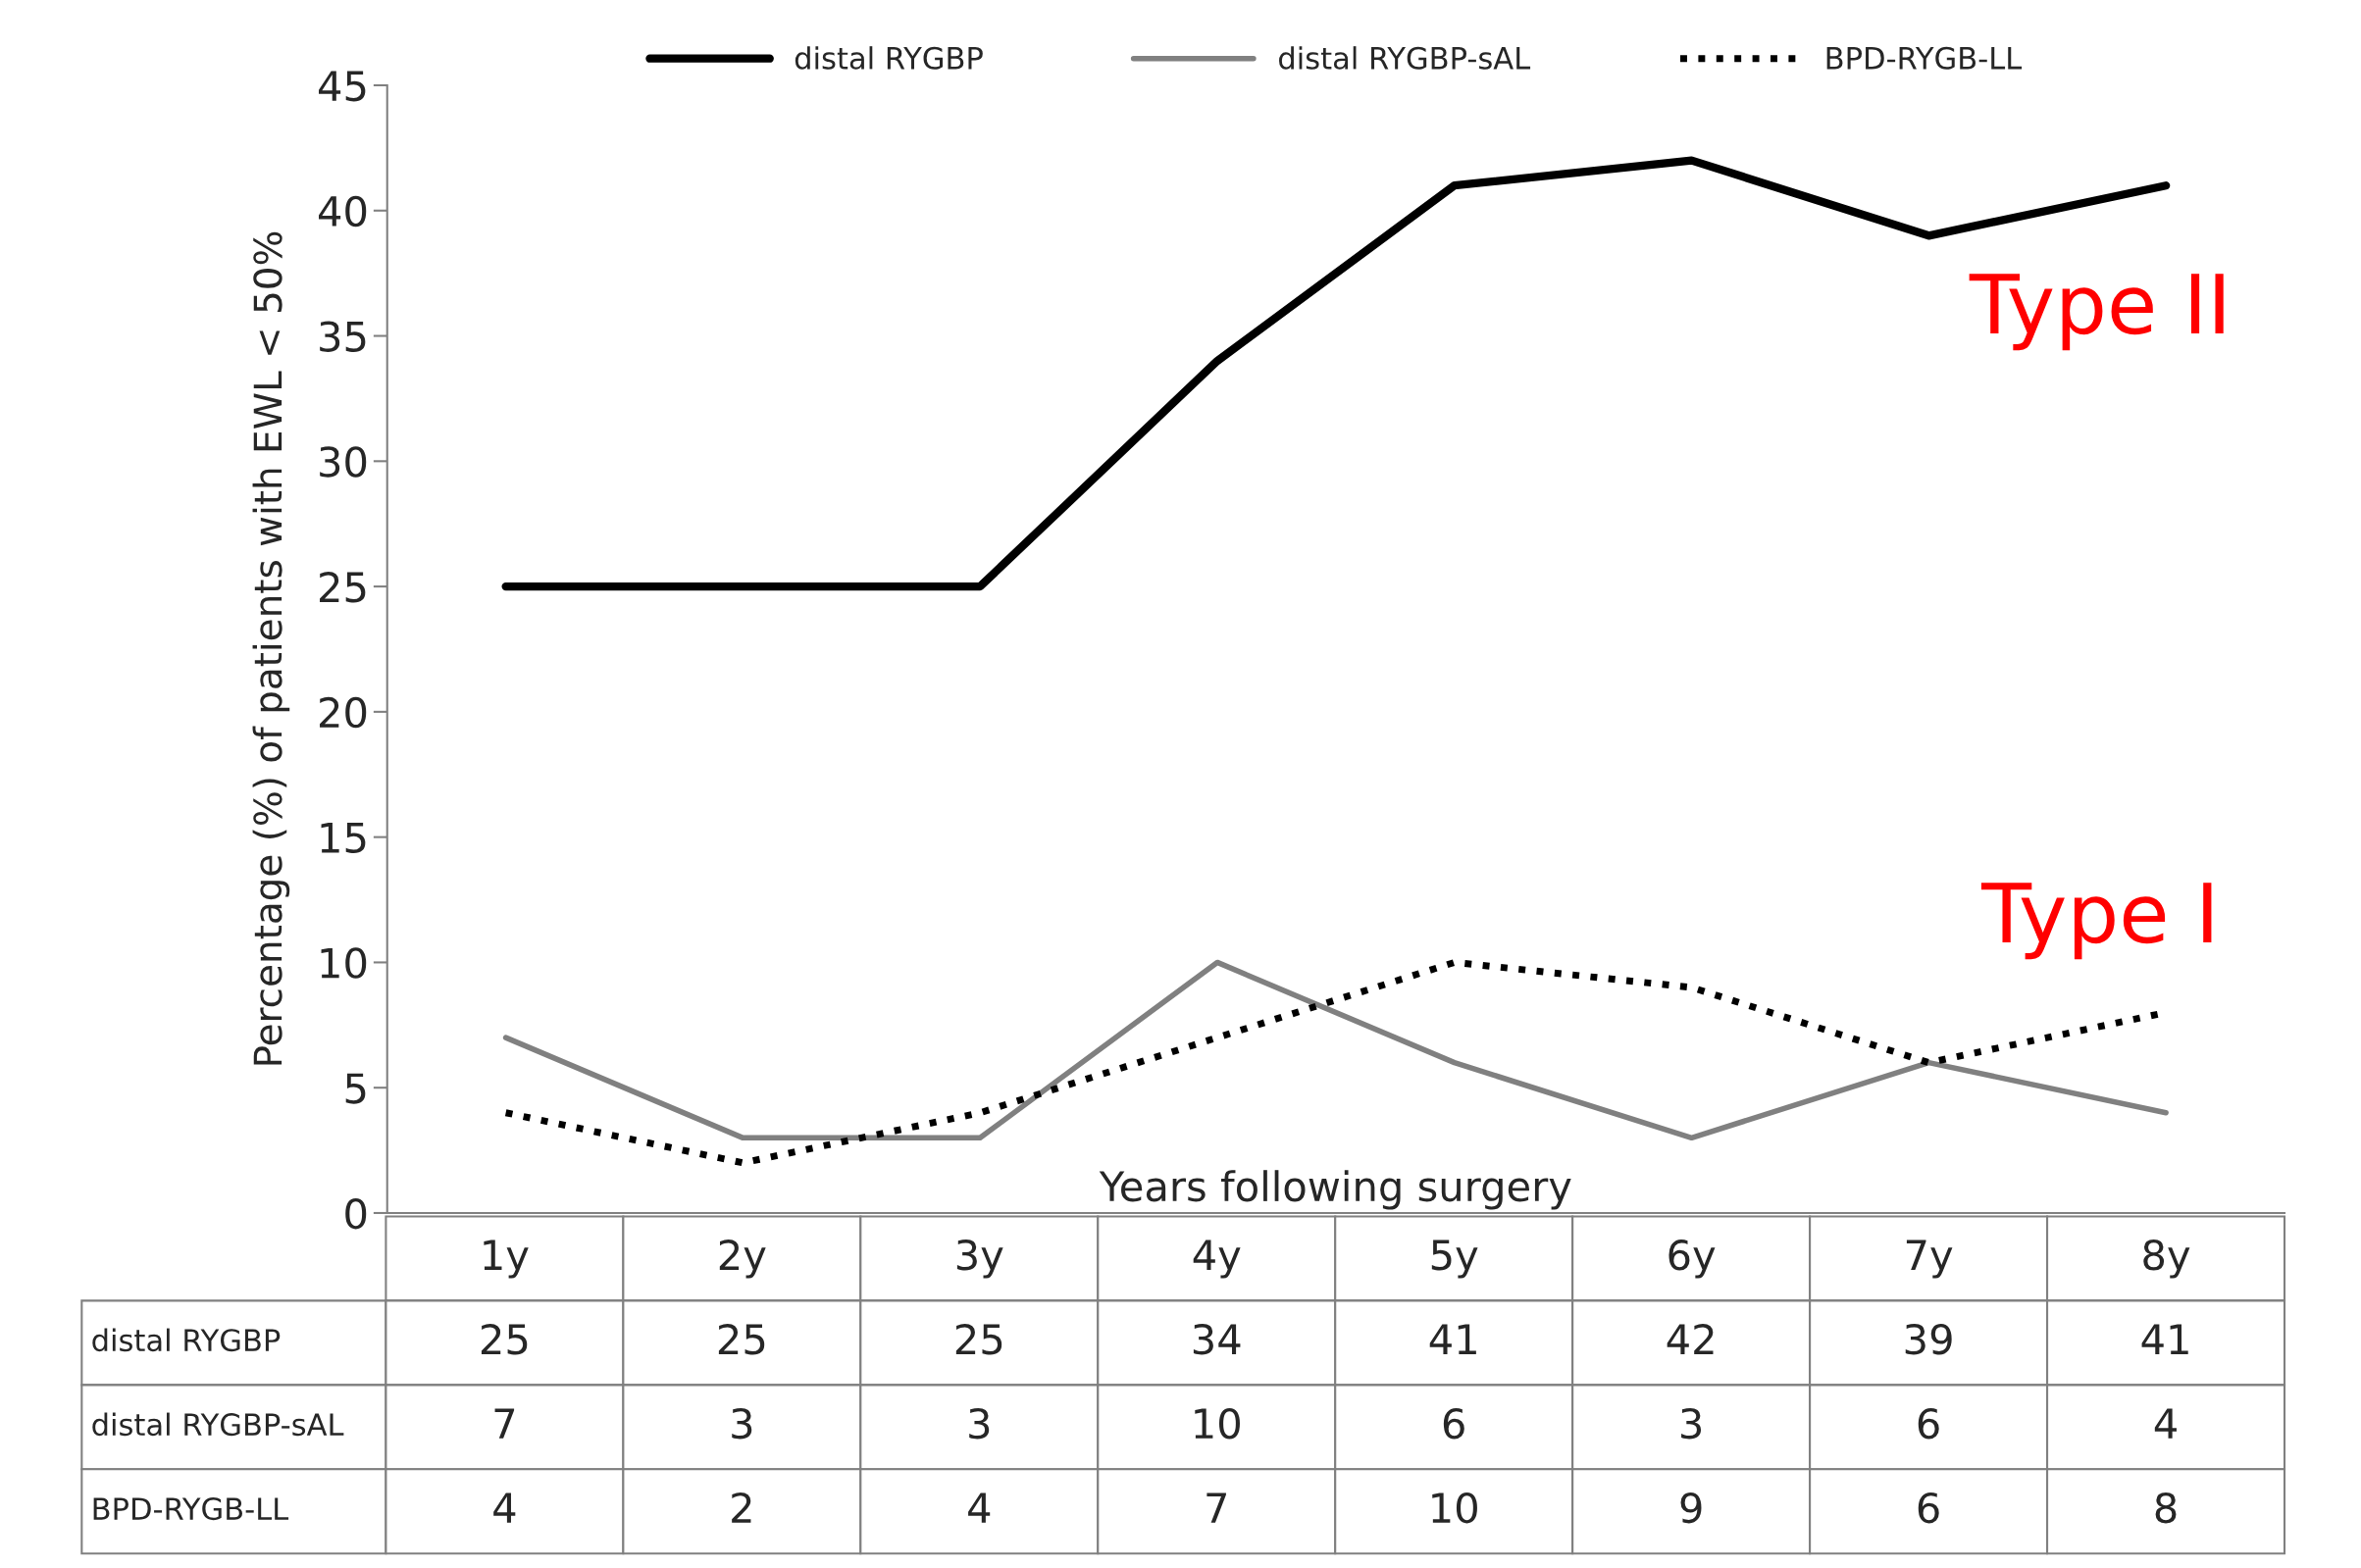 Image resolution: width=2361 pixels, height=1568 pixels. What do you see at coordinates (1454, 1259) in the screenshot?
I see `x-tick-label: 5y` at bounding box center [1454, 1259].